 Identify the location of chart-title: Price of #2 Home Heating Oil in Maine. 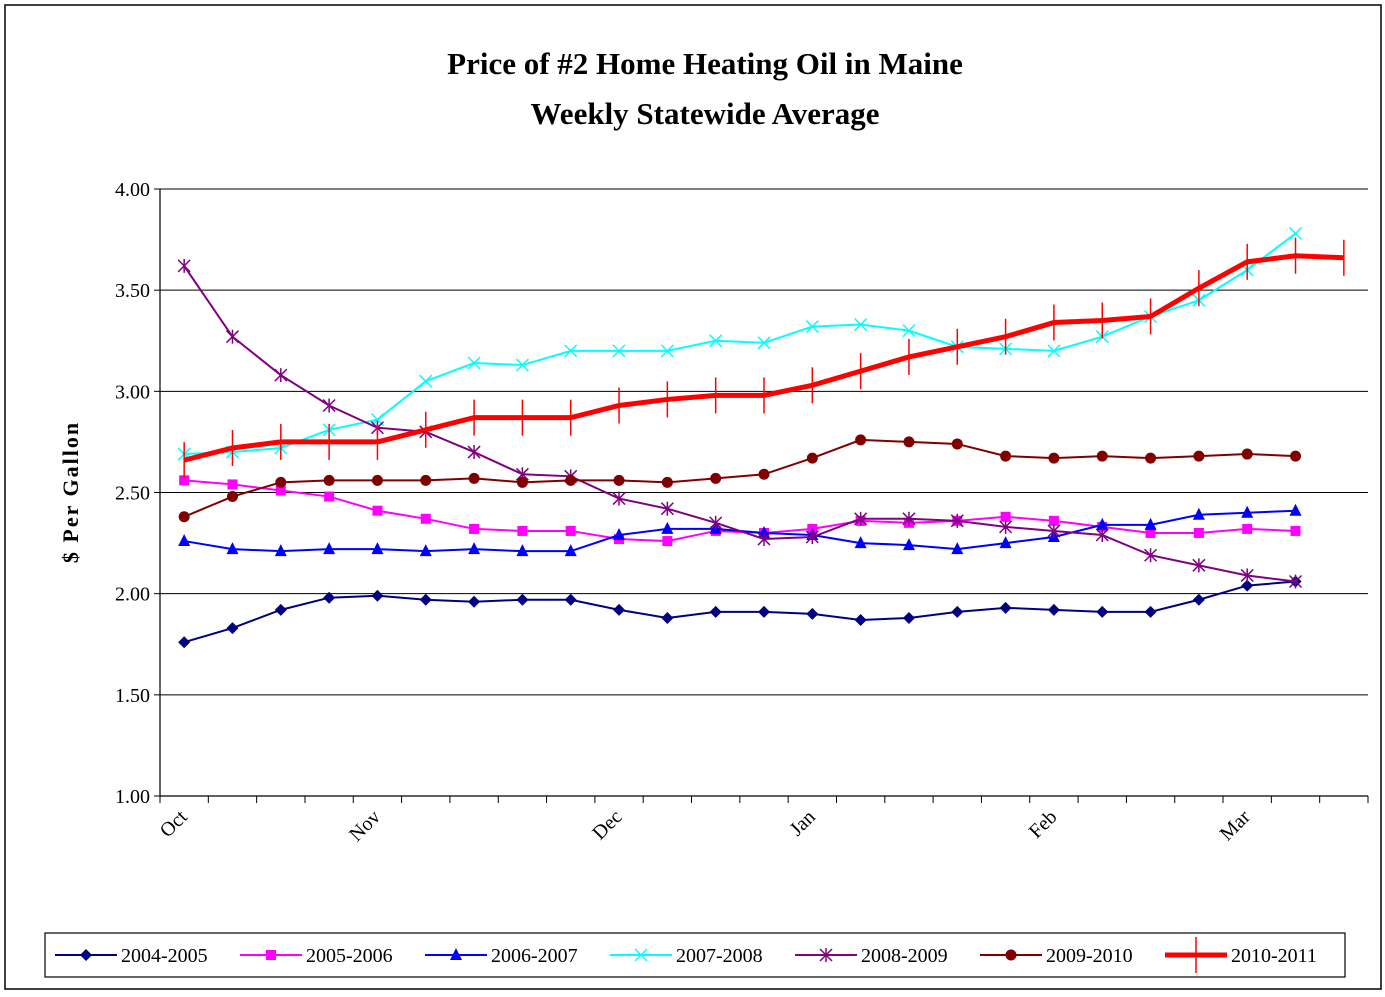
(705, 63).